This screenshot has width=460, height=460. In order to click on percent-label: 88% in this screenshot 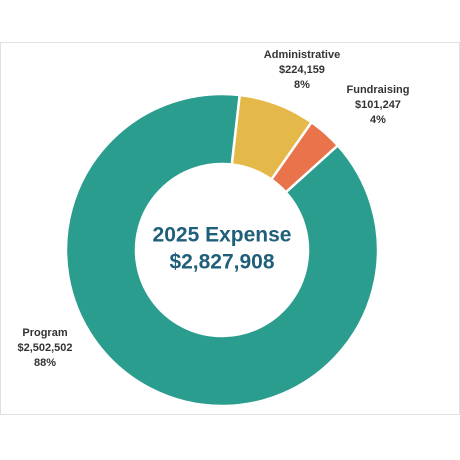, I will do `click(45, 363)`.